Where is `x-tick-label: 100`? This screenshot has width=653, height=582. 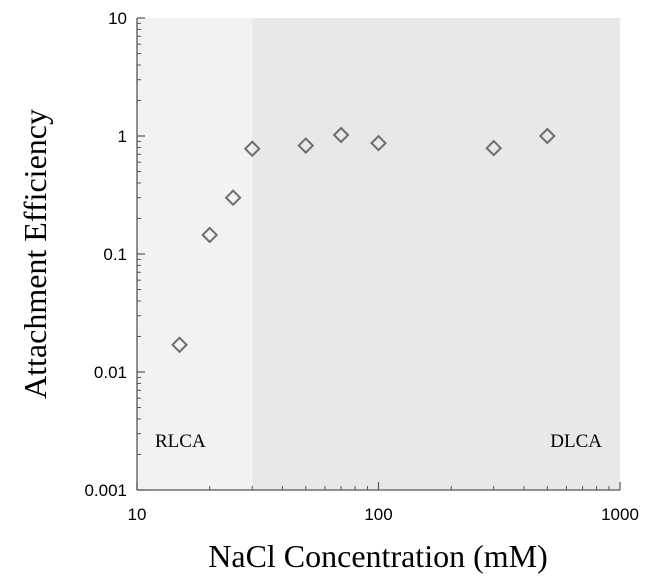 x-tick-label: 100 is located at coordinates (378, 514).